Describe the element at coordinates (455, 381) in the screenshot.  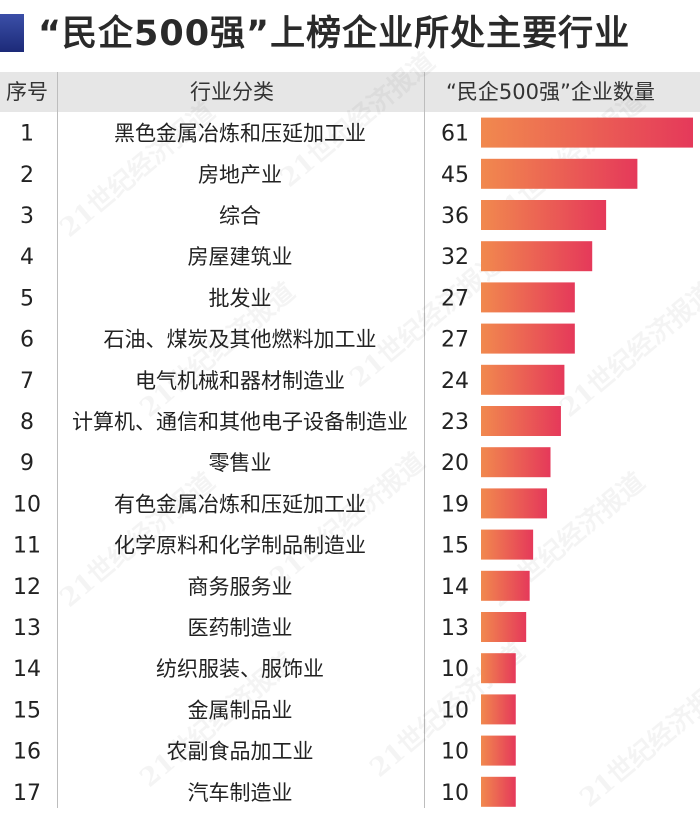
I see `value-label: 24` at that location.